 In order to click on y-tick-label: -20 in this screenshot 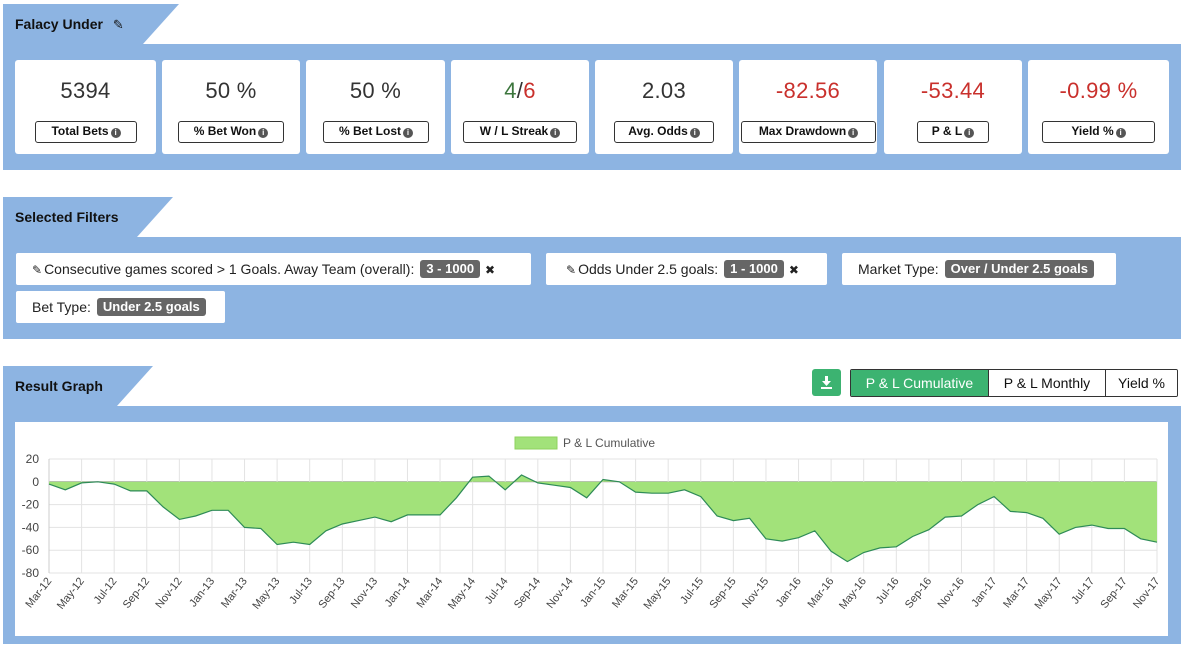, I will do `click(31, 505)`.